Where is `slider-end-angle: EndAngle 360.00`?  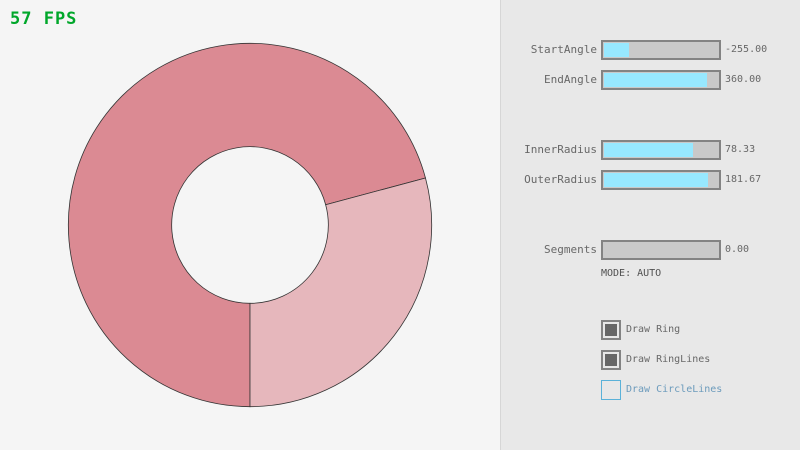
slider-end-angle: EndAngle 360.00 is located at coordinates (650, 80).